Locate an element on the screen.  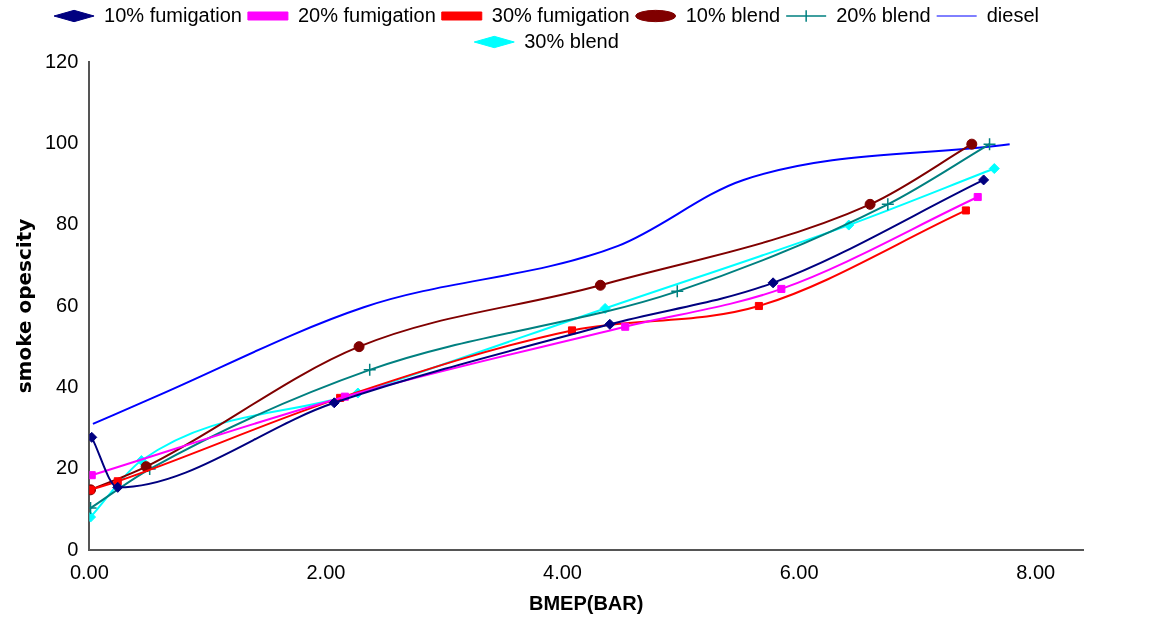
x-axis-title: BMEP(BAR) is located at coordinates (586, 602).